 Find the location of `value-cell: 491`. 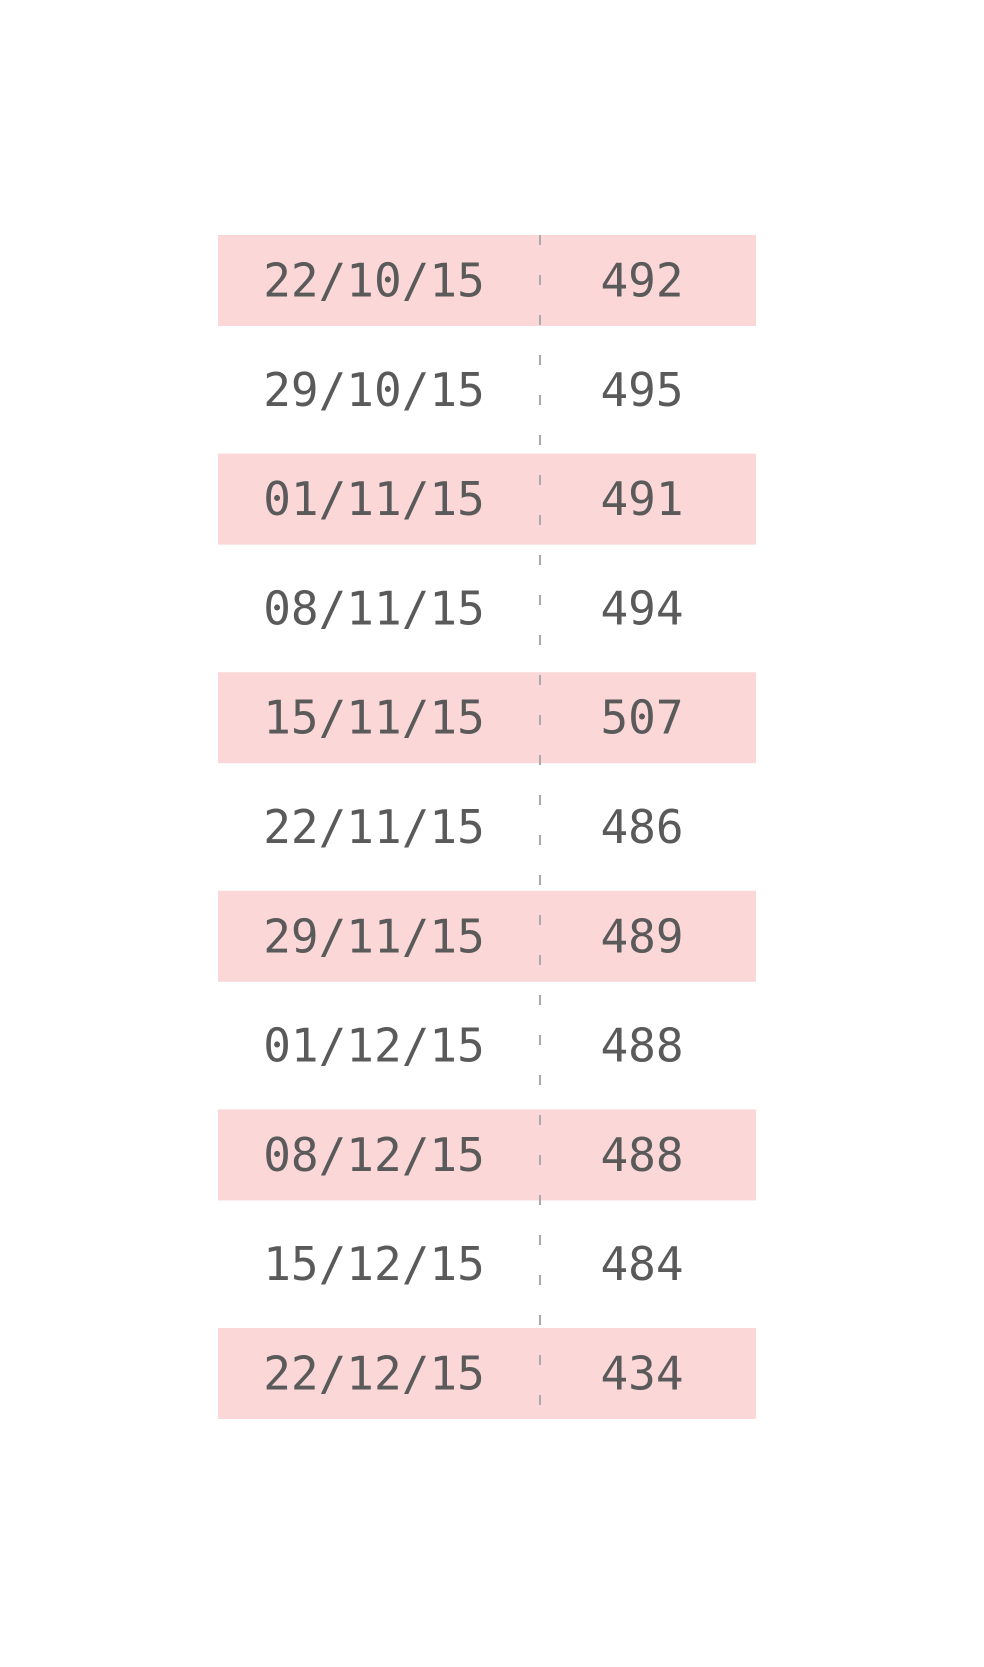

value-cell: 491 is located at coordinates (641, 499).